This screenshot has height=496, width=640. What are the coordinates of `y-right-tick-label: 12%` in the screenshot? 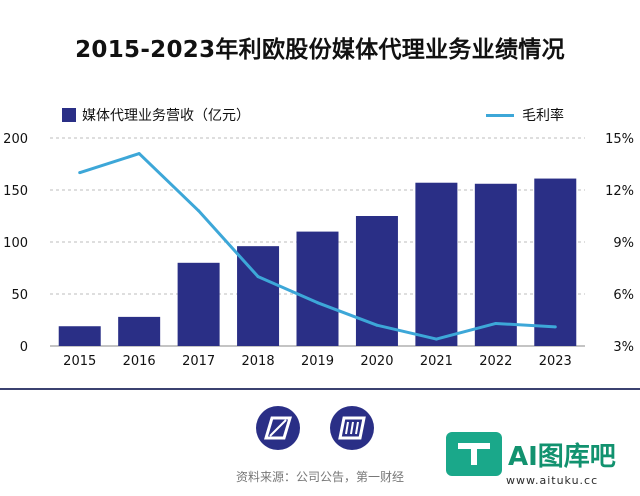 It's located at (619, 191).